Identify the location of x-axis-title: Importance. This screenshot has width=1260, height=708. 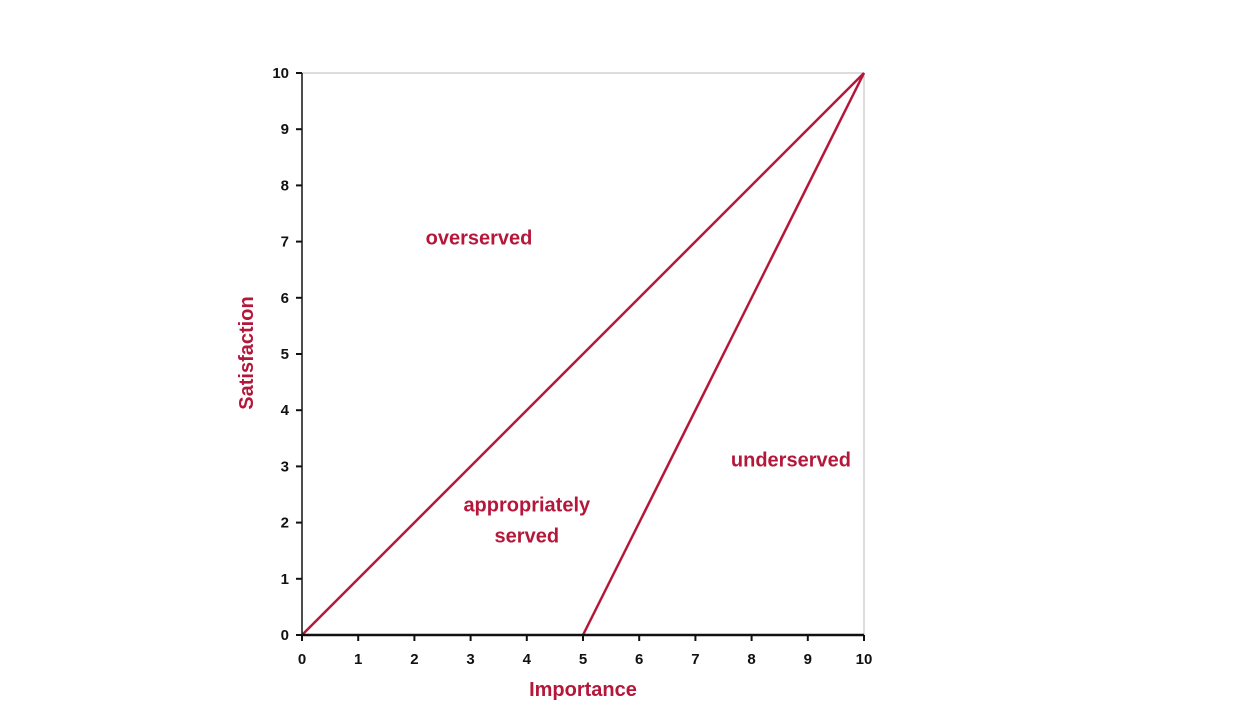
(583, 690).